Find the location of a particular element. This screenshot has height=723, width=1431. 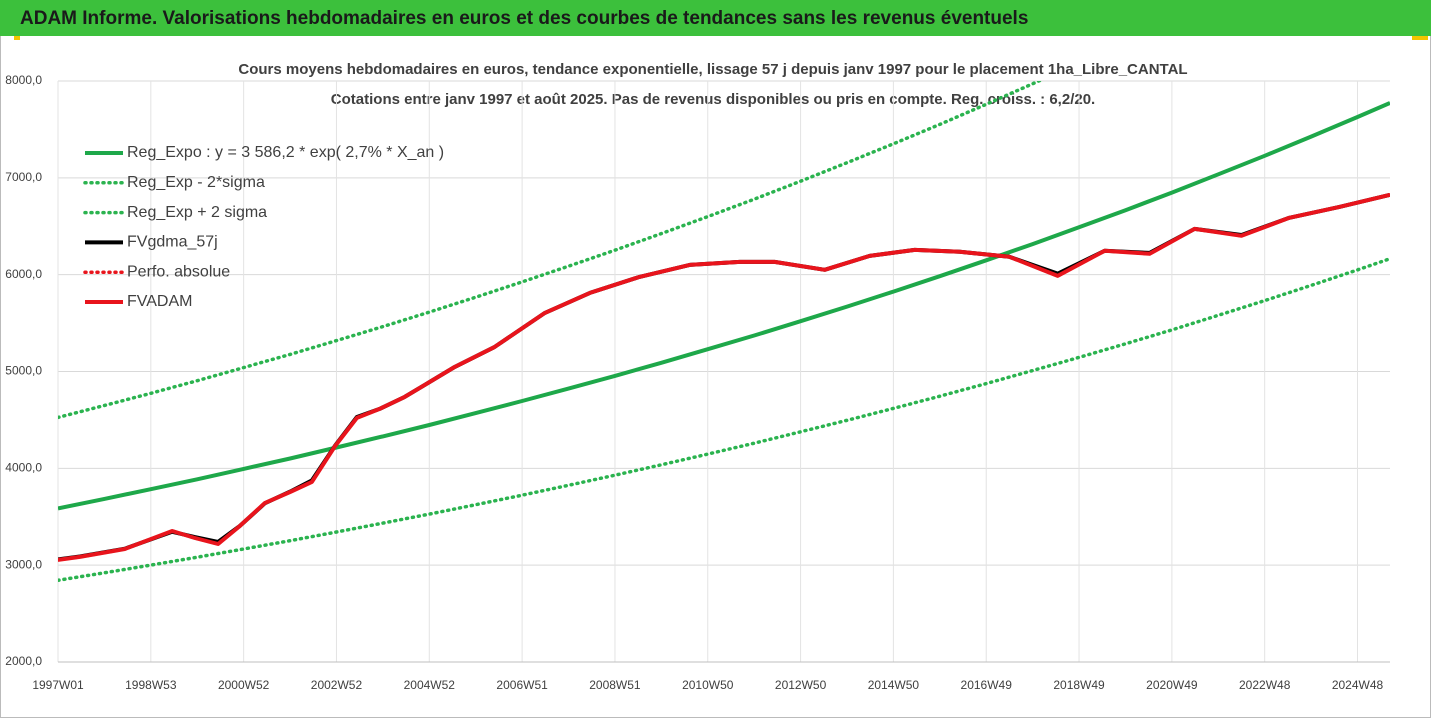

x-tick-label: 1998W53 is located at coordinates (151, 685).